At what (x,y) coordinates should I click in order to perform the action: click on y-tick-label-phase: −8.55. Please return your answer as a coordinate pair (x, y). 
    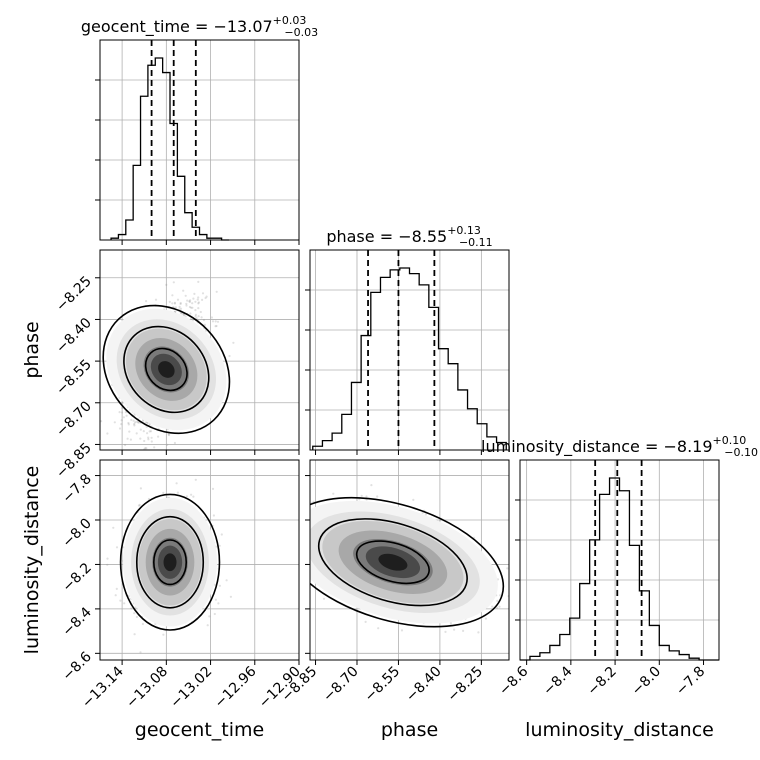
    Looking at the image, I should click on (74, 378).